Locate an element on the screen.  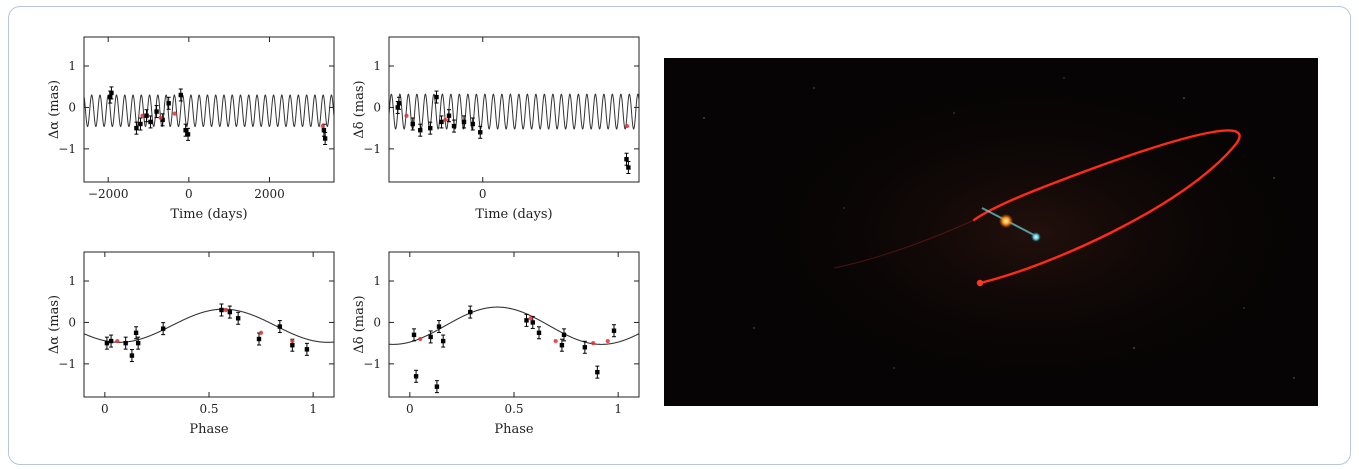
x-tick-label: −2000 is located at coordinates (108, 194).